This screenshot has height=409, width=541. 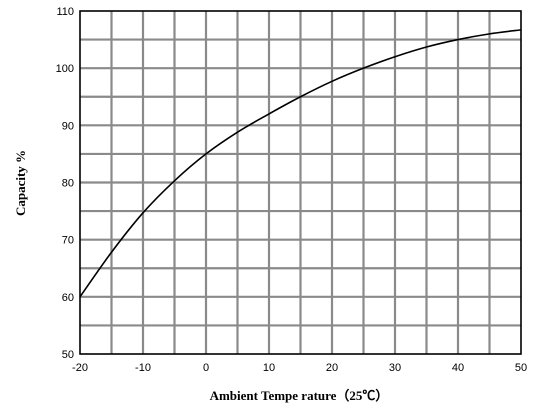 I want to click on y-tick-label: 100, so click(x=65, y=69).